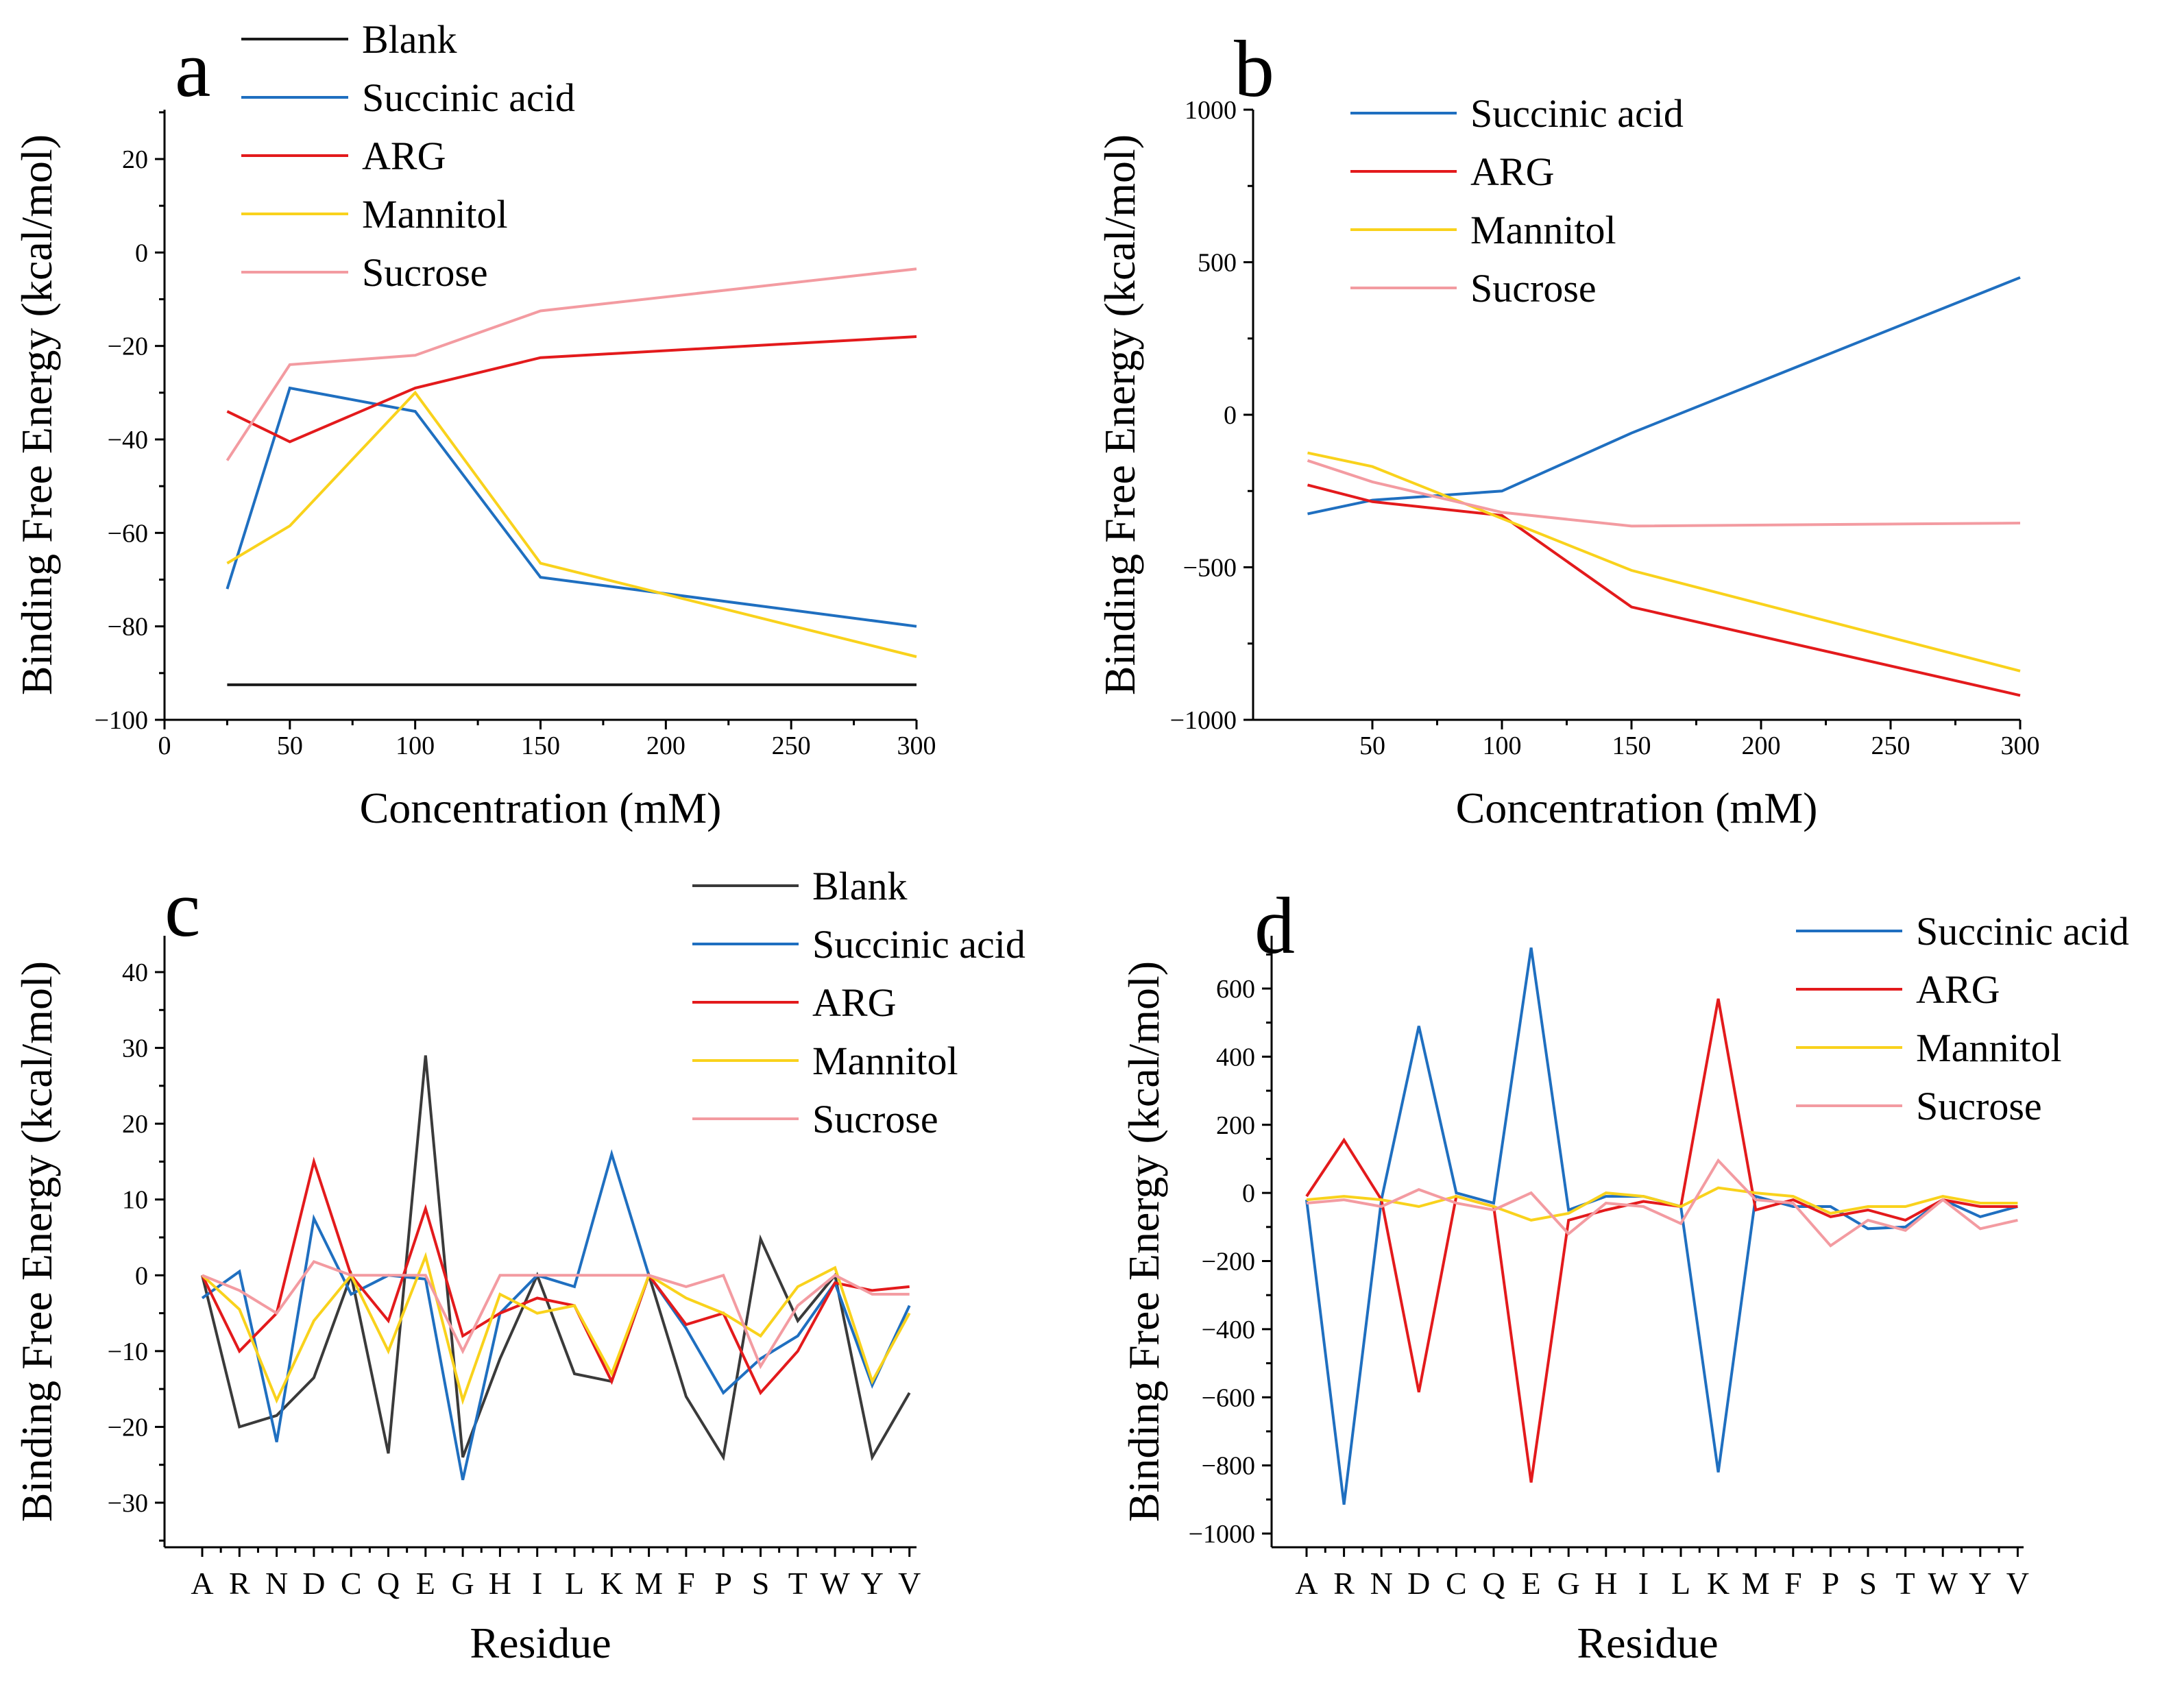  I want to click on x-tick-label: K, so click(1719, 1583).